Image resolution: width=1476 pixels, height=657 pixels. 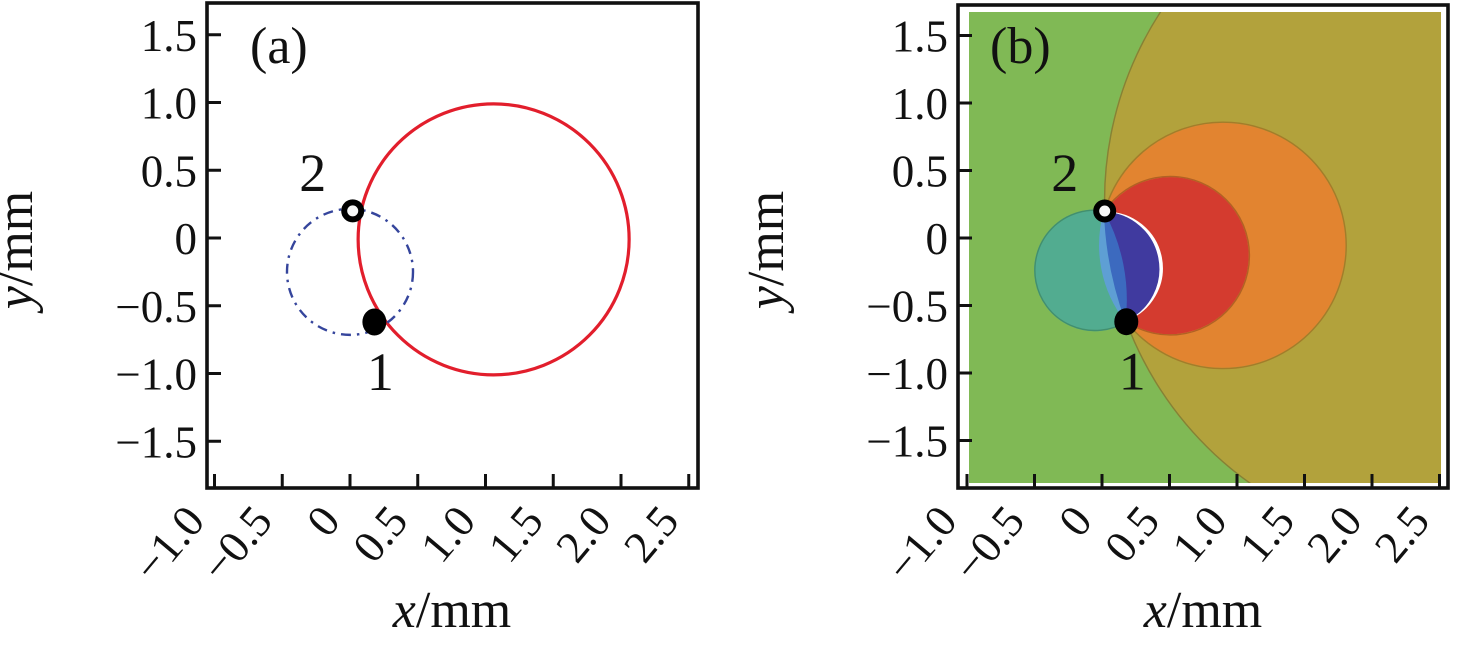 I want to click on panel-label-b: (b), so click(x=1020, y=46).